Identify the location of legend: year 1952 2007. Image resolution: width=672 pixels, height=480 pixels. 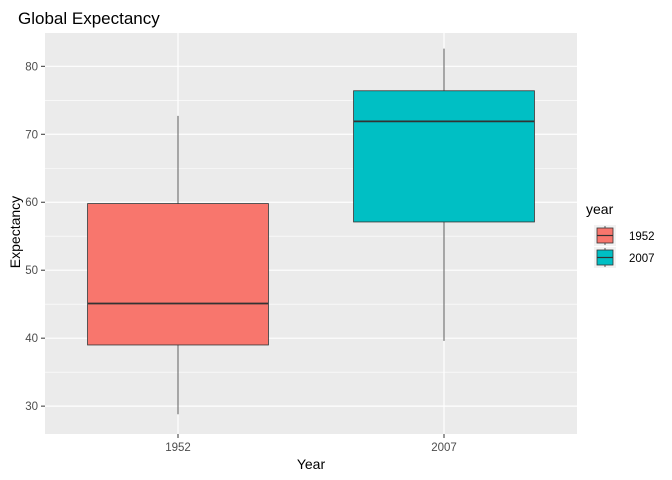
(620, 234).